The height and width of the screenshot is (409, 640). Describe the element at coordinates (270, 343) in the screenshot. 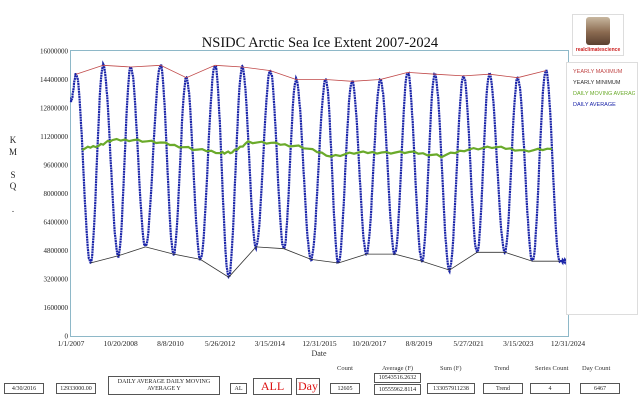

I see `x-tick-label: 3/15/2014` at that location.